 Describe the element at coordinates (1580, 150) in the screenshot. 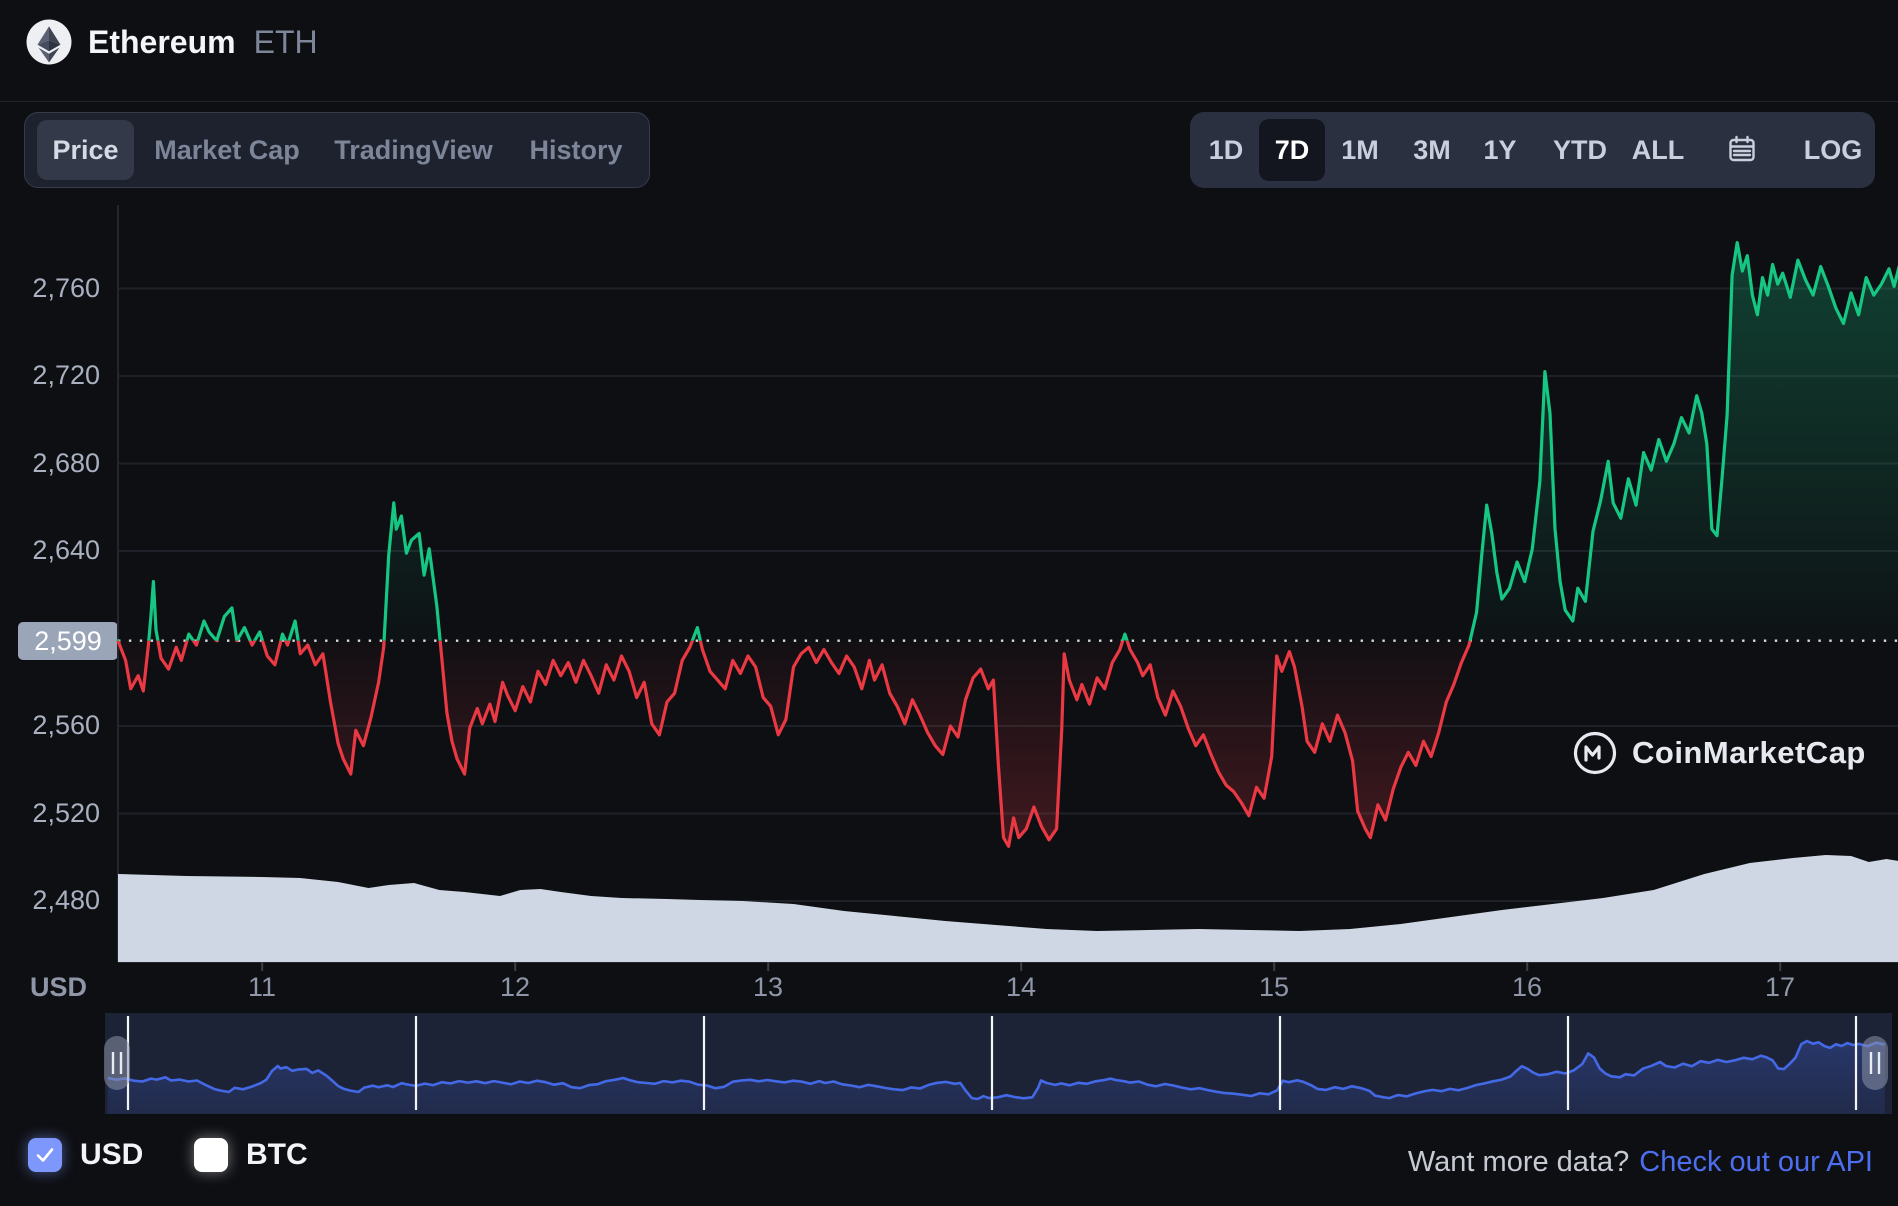

I see `range-ytd: YTD` at that location.